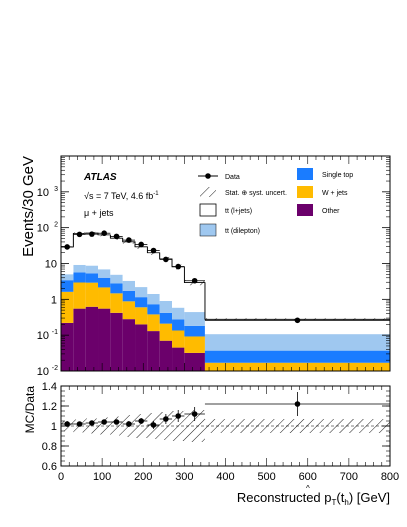  What do you see at coordinates (56, 225) in the screenshot?
I see `y-tick-exp-4: 2` at bounding box center [56, 225].